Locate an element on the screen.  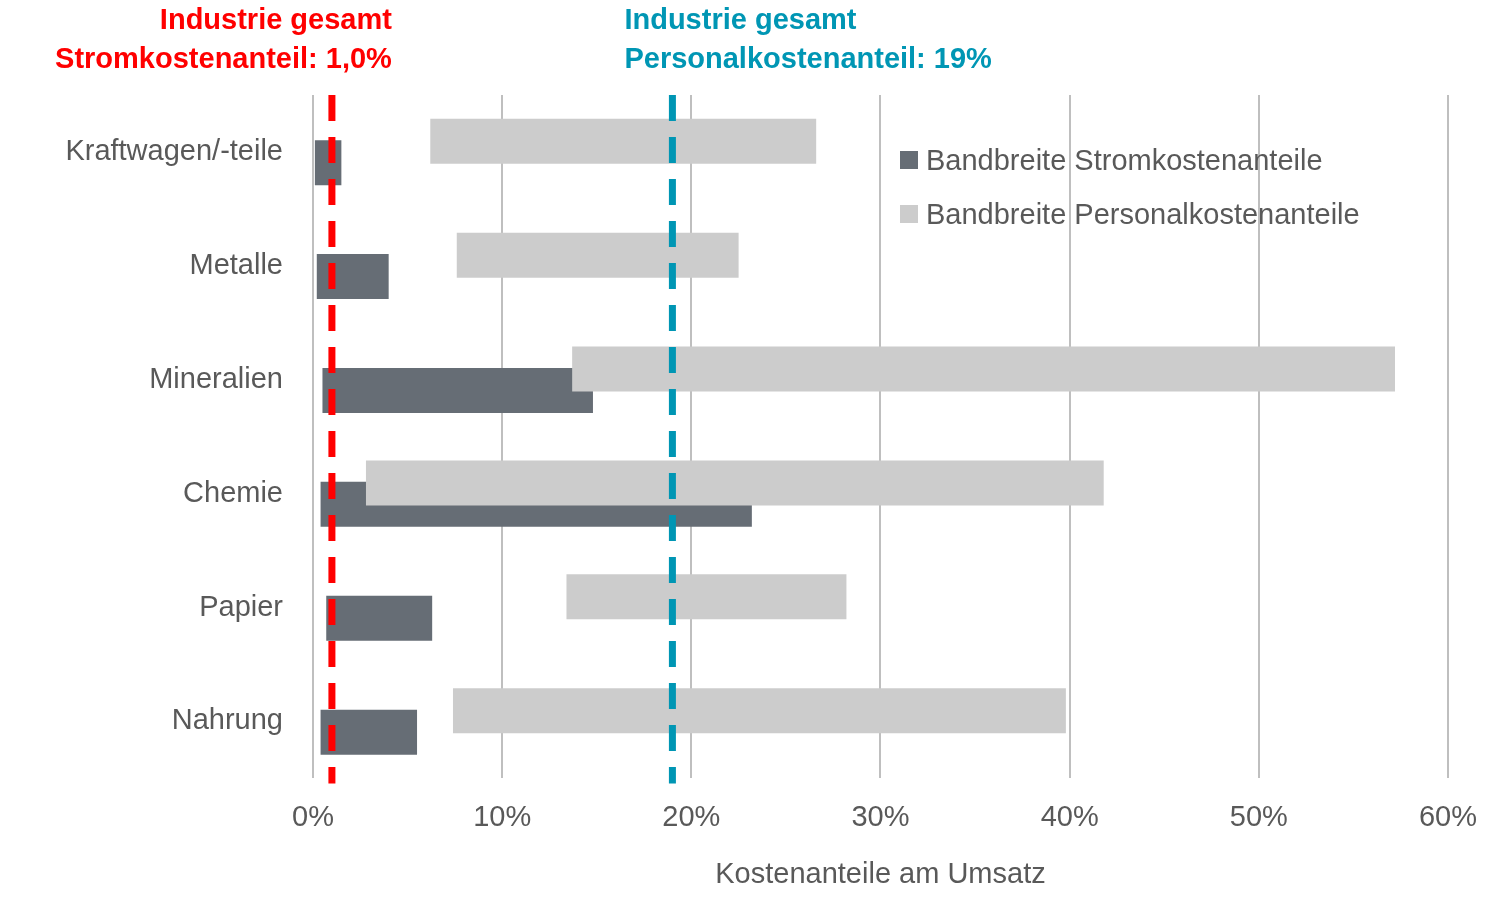
ref-line-label: Industrie gesamt Personalkostenanteil: 19% is located at coordinates (808, 38).